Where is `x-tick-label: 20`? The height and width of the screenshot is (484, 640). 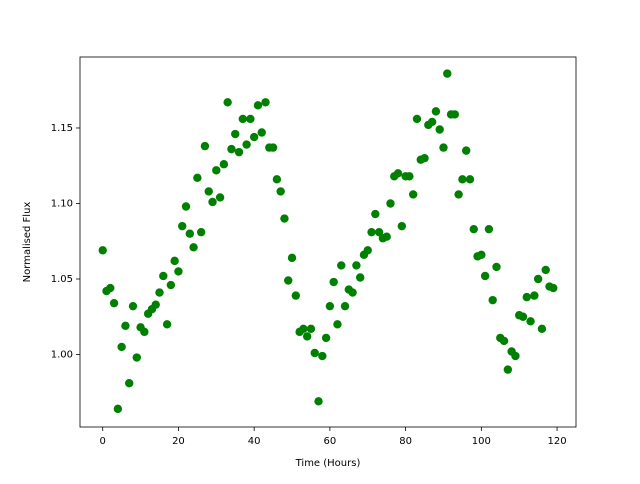 x-tick-label: 20 is located at coordinates (178, 441).